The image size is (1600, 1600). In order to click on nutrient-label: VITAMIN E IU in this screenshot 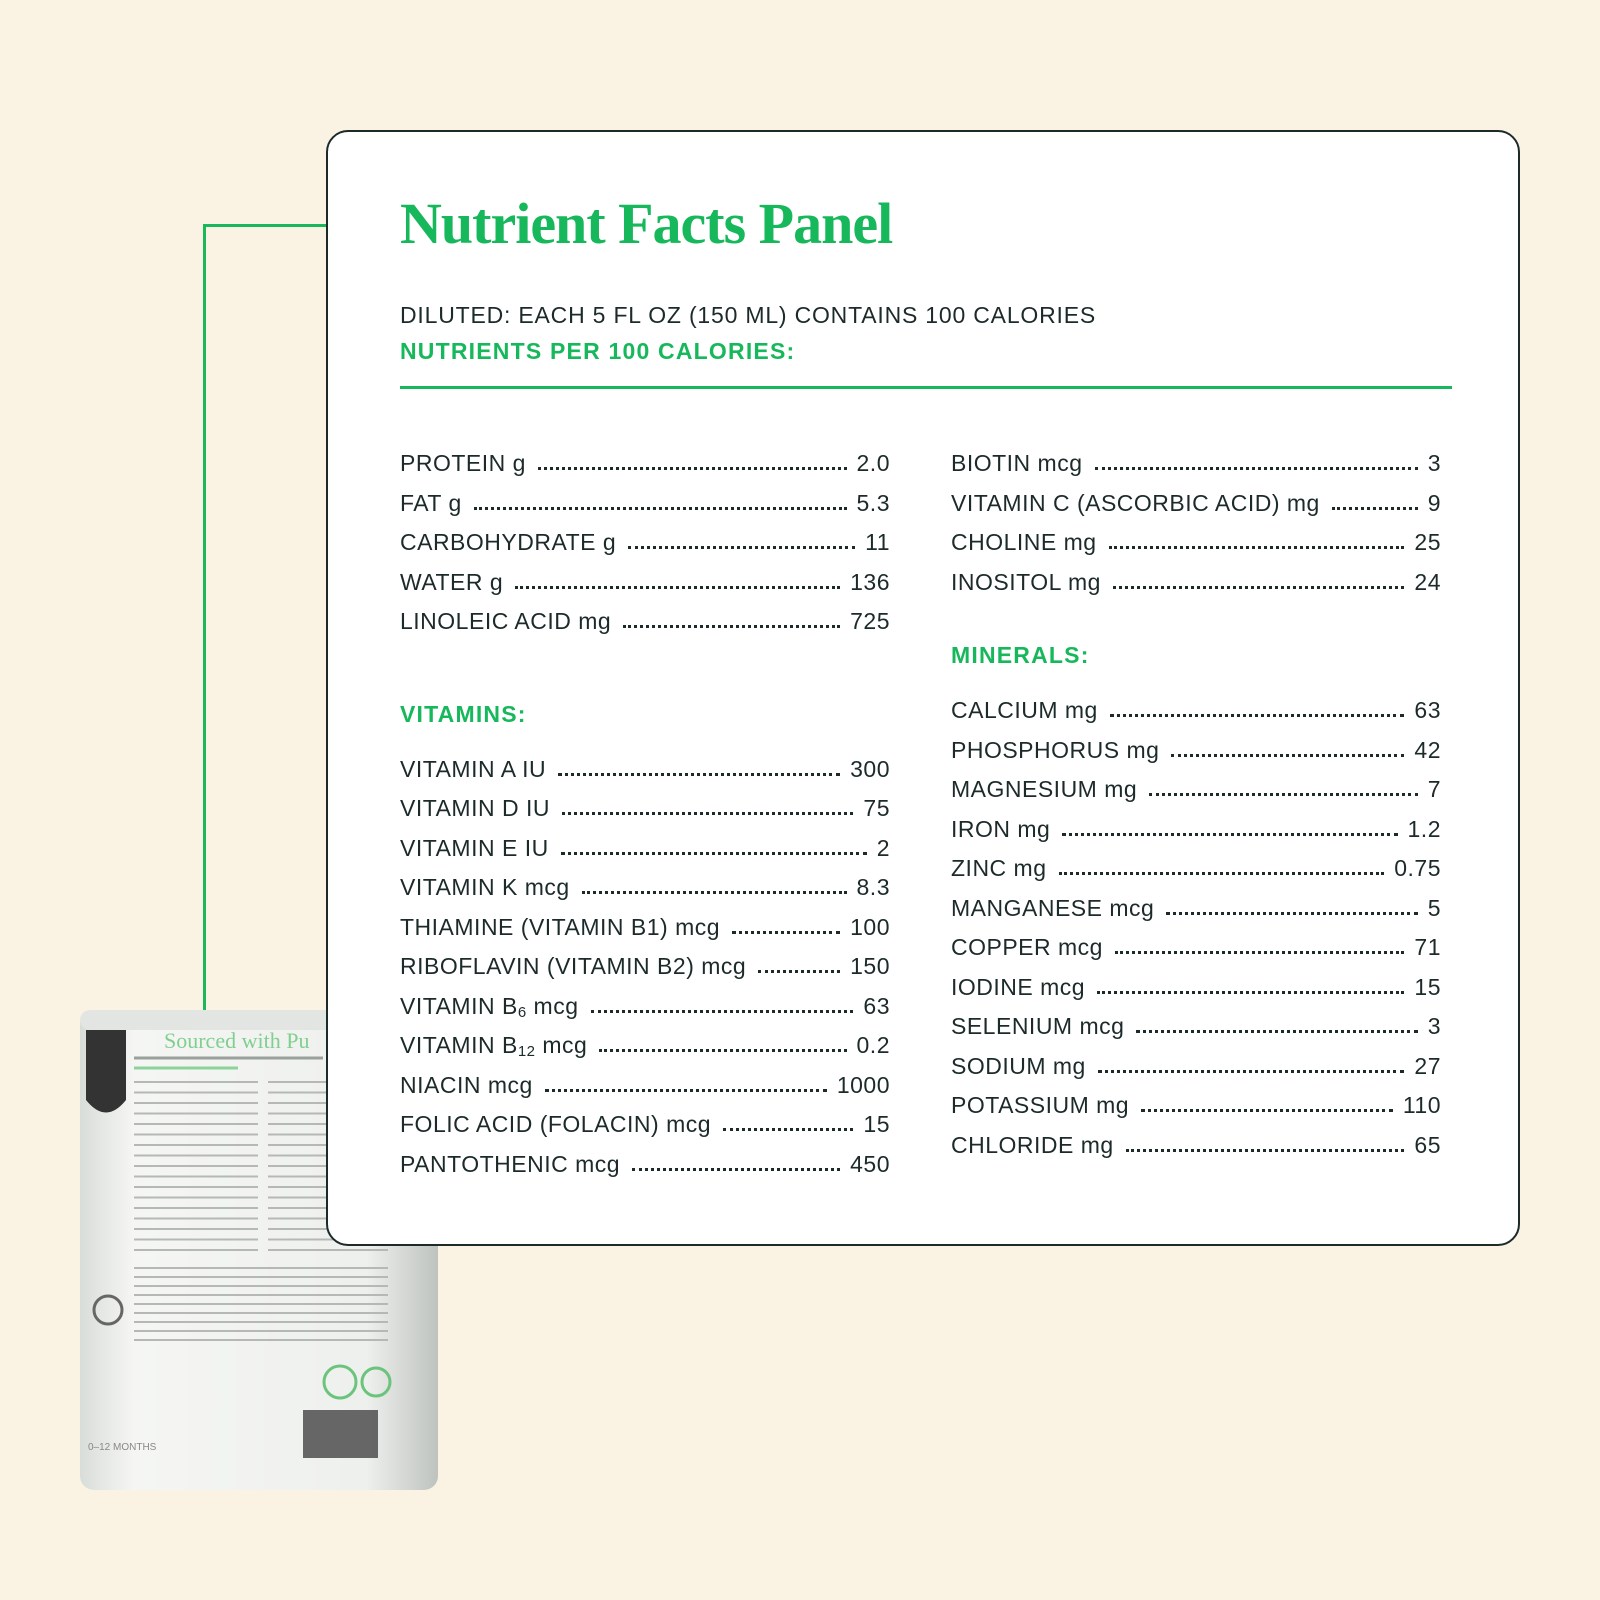, I will do `click(474, 848)`.